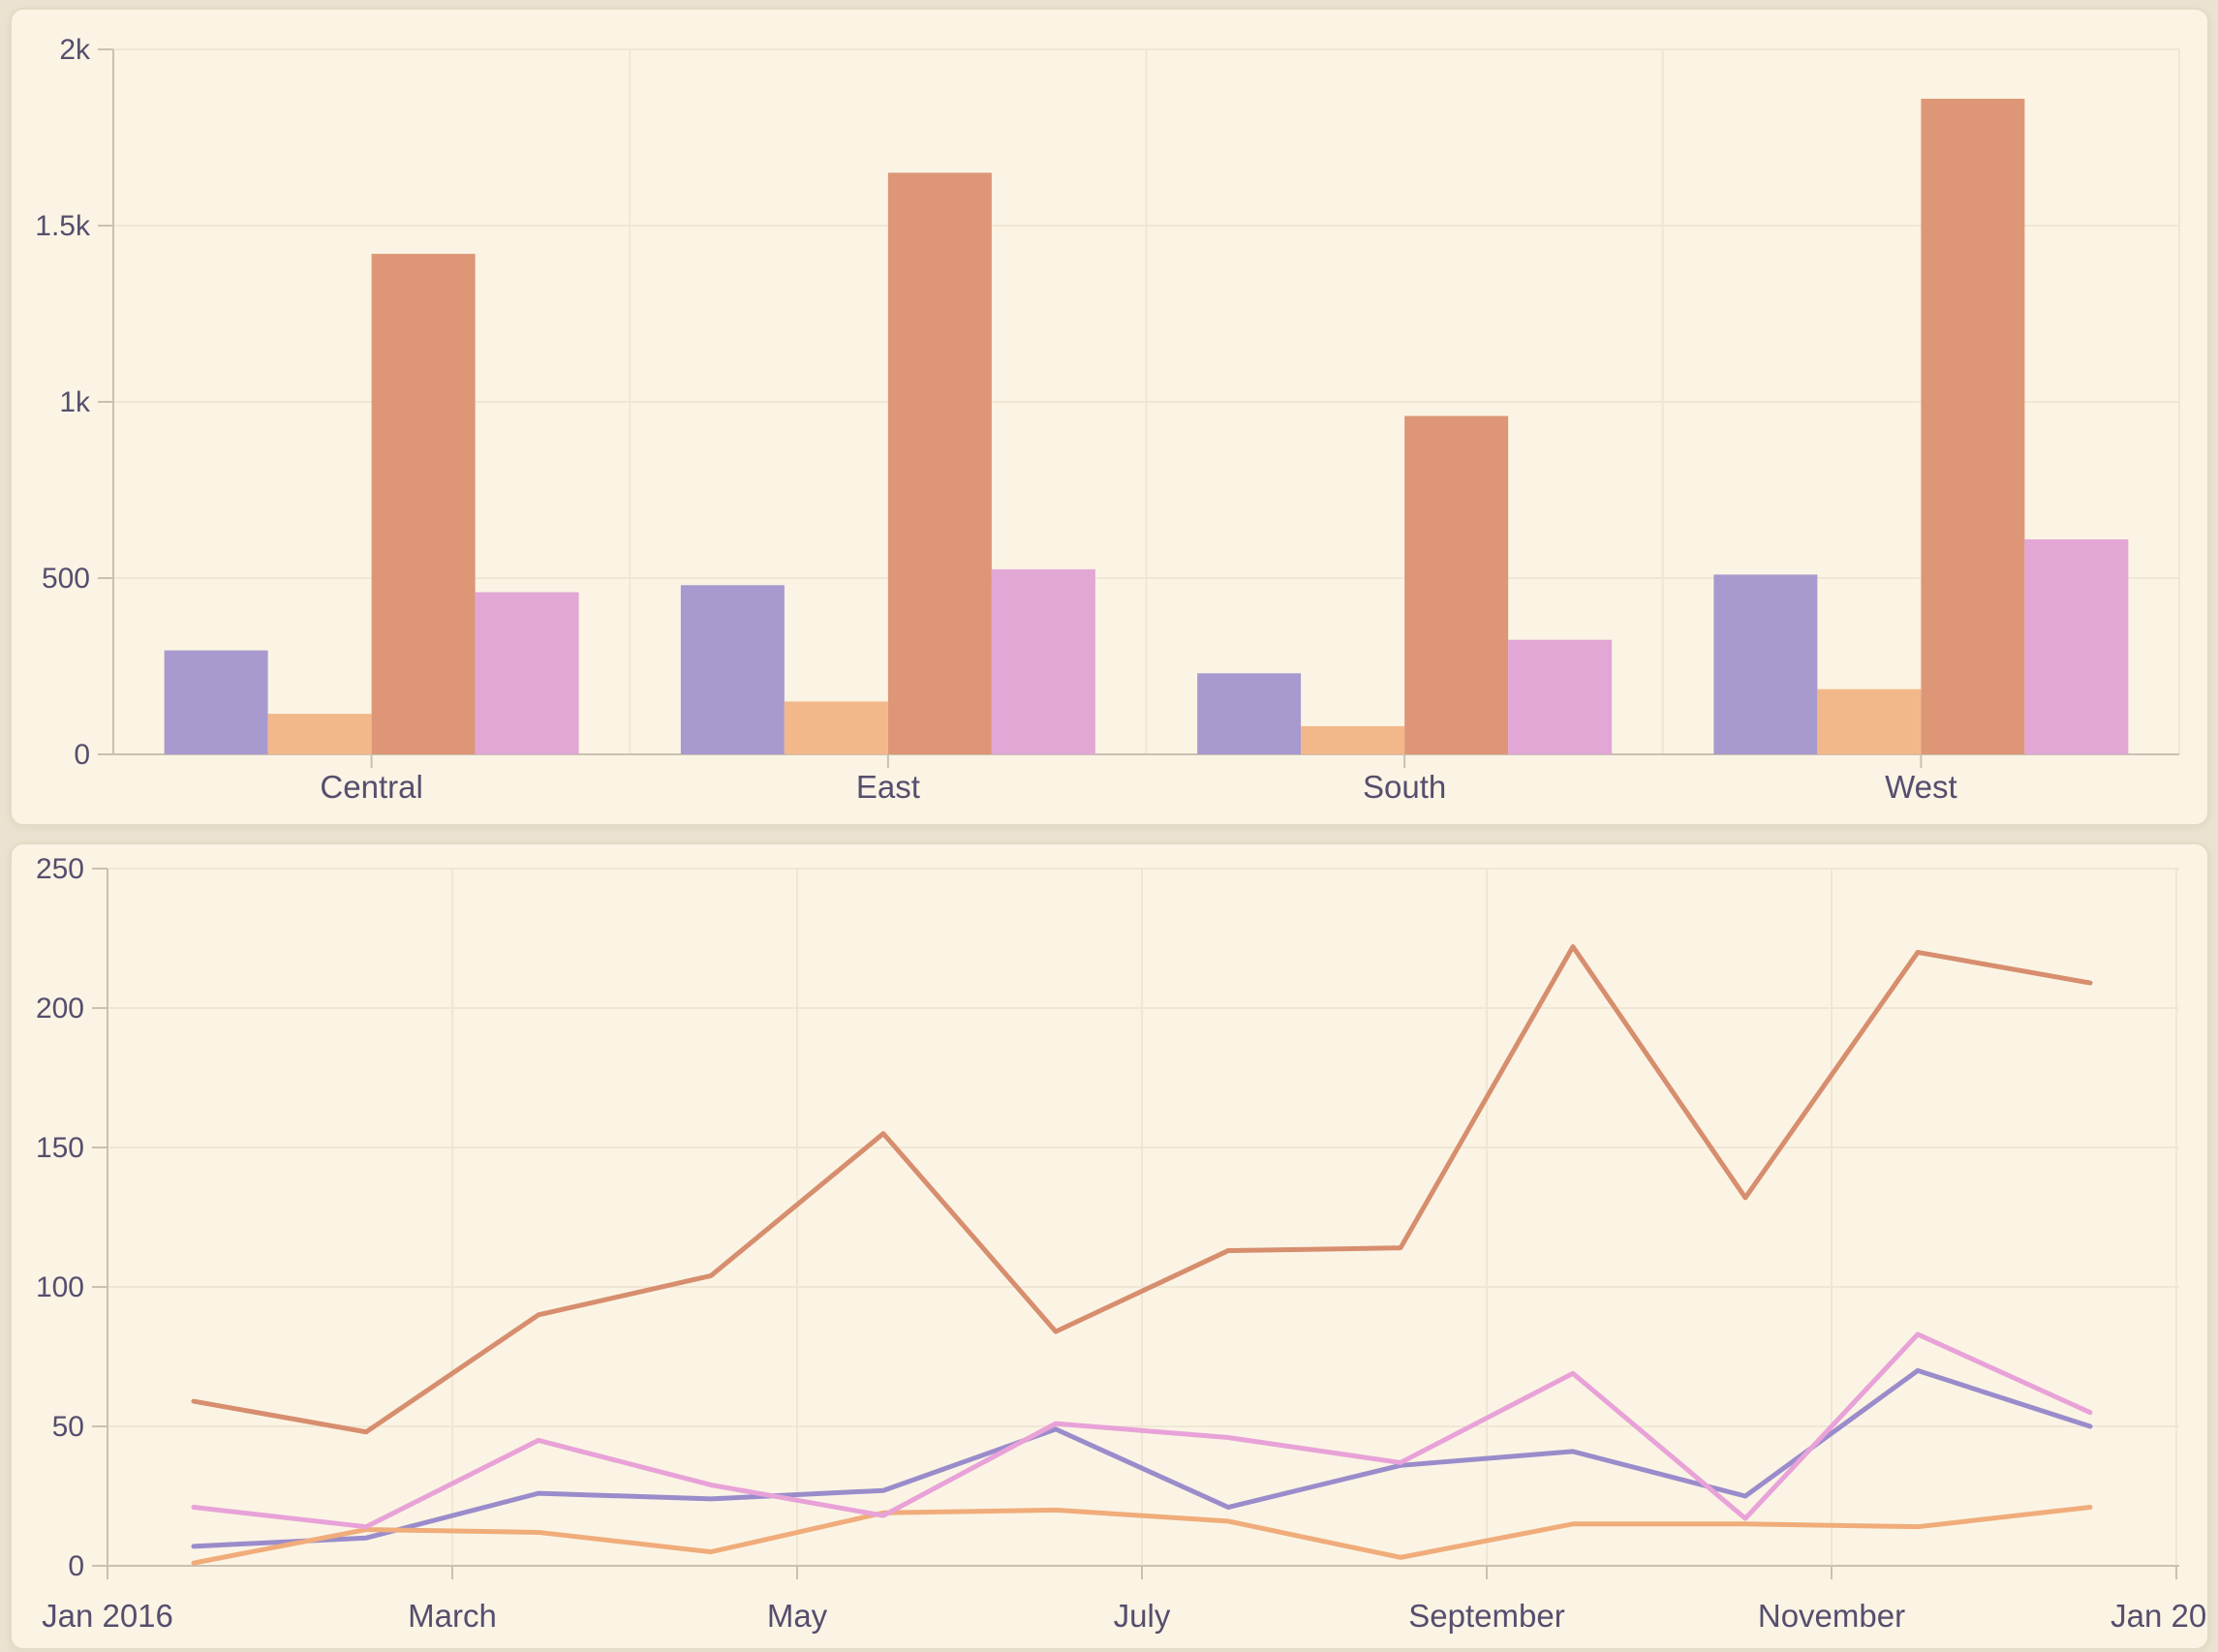 The width and height of the screenshot is (2218, 1652). What do you see at coordinates (63, 226) in the screenshot?
I see `y-tick-label: 1.5k` at bounding box center [63, 226].